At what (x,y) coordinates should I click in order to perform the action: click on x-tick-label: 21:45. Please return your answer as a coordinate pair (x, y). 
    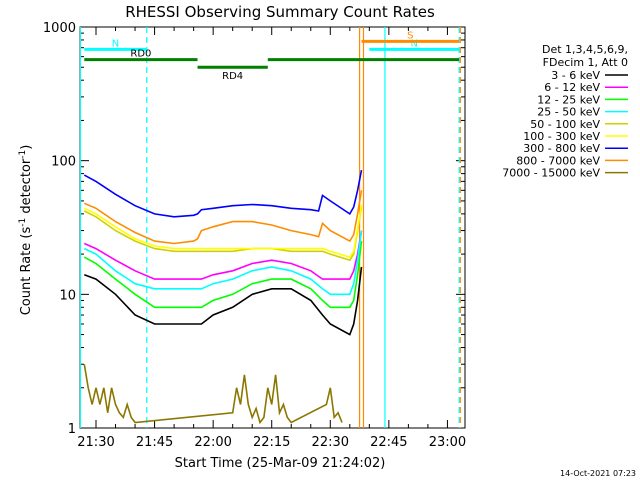
    Looking at the image, I should click on (154, 442).